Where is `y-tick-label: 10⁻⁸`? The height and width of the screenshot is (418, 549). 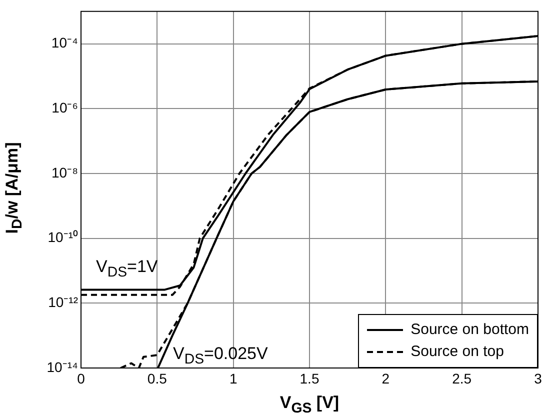 y-tick-label: 10⁻⁸ is located at coordinates (65, 172).